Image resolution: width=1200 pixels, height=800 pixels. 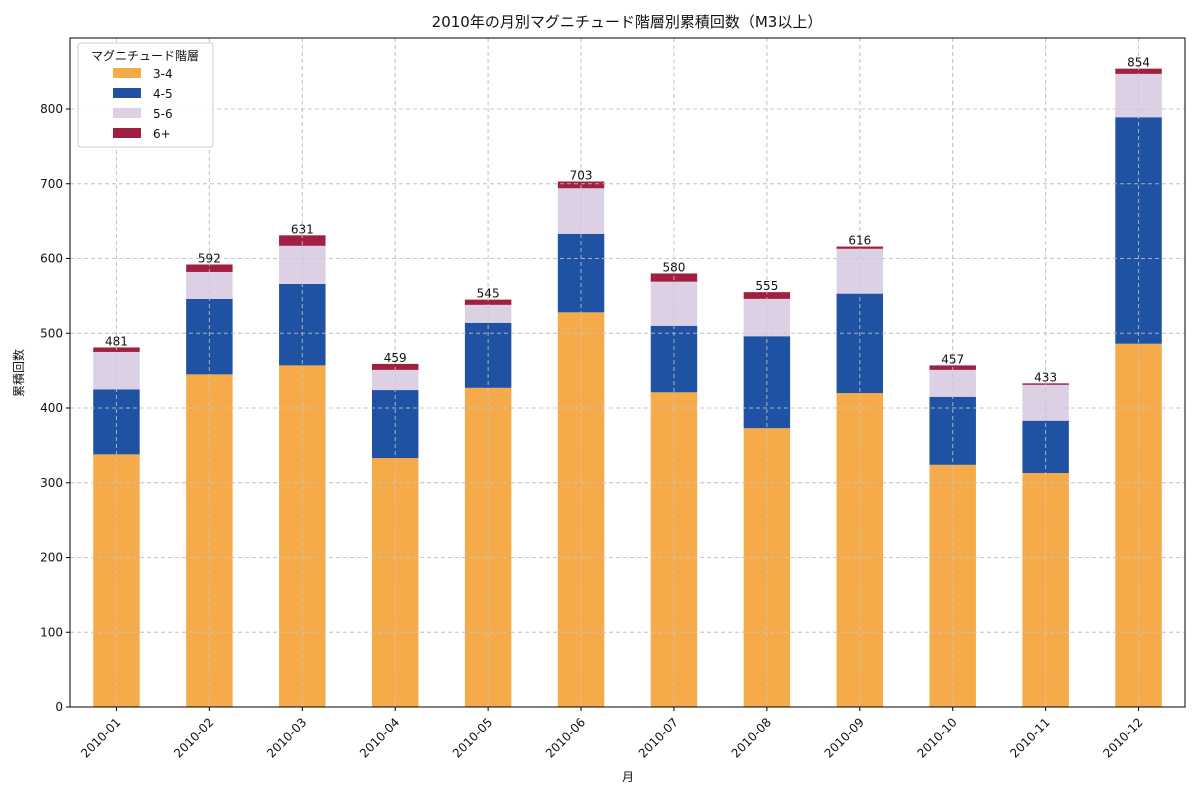 What do you see at coordinates (51, 632) in the screenshot?
I see `y-tick-label: 100` at bounding box center [51, 632].